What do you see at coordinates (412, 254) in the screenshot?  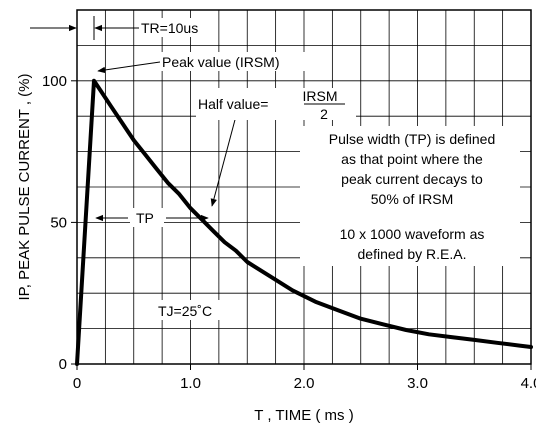 I see `description-line-6: defined by R.E.A.` at bounding box center [412, 254].